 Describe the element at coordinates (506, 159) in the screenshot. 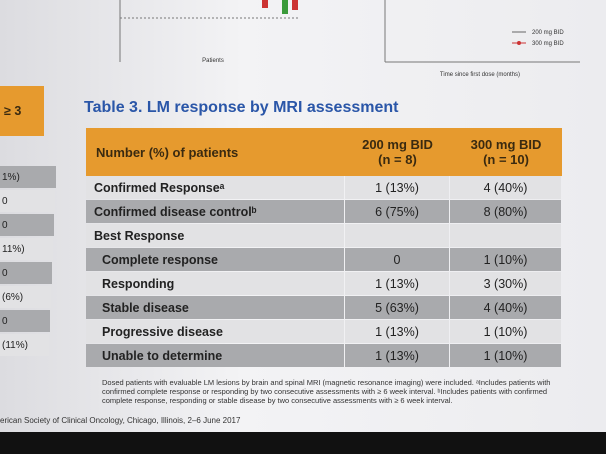

I see `header-line: (n = 10)` at that location.